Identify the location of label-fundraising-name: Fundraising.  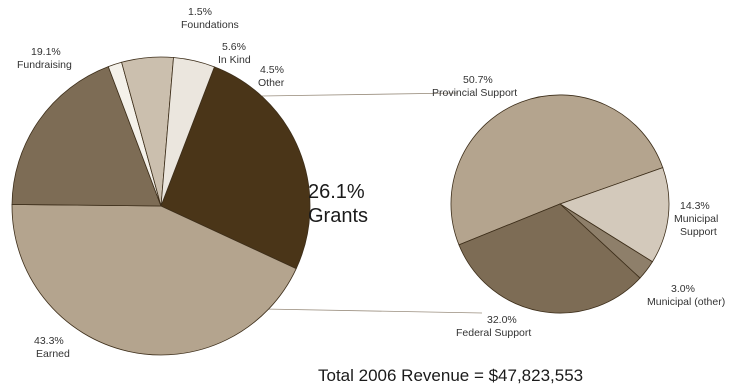
(44, 65).